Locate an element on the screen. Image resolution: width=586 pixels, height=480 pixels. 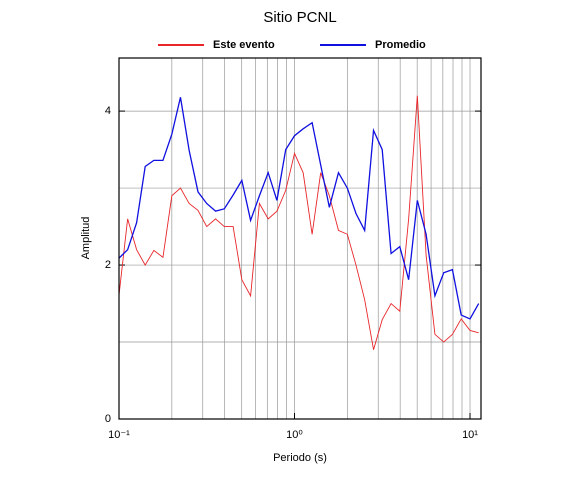
x-tick-label: 10¹ is located at coordinates (470, 435).